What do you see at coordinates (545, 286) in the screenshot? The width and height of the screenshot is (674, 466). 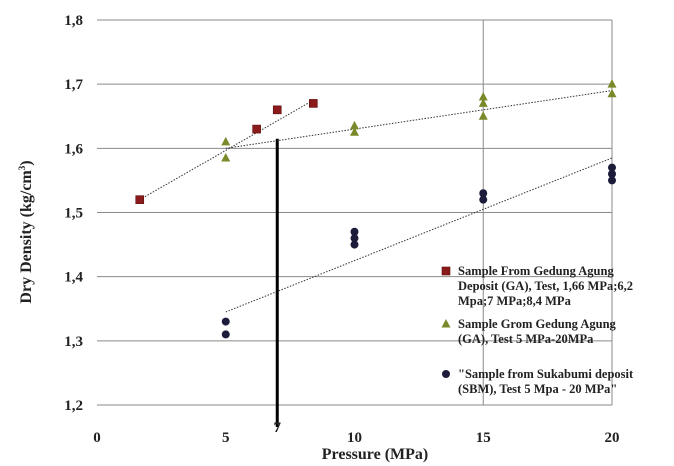 I see `legend-label: Deposit (GA), Test, 1,66 MPa;6,2` at bounding box center [545, 286].